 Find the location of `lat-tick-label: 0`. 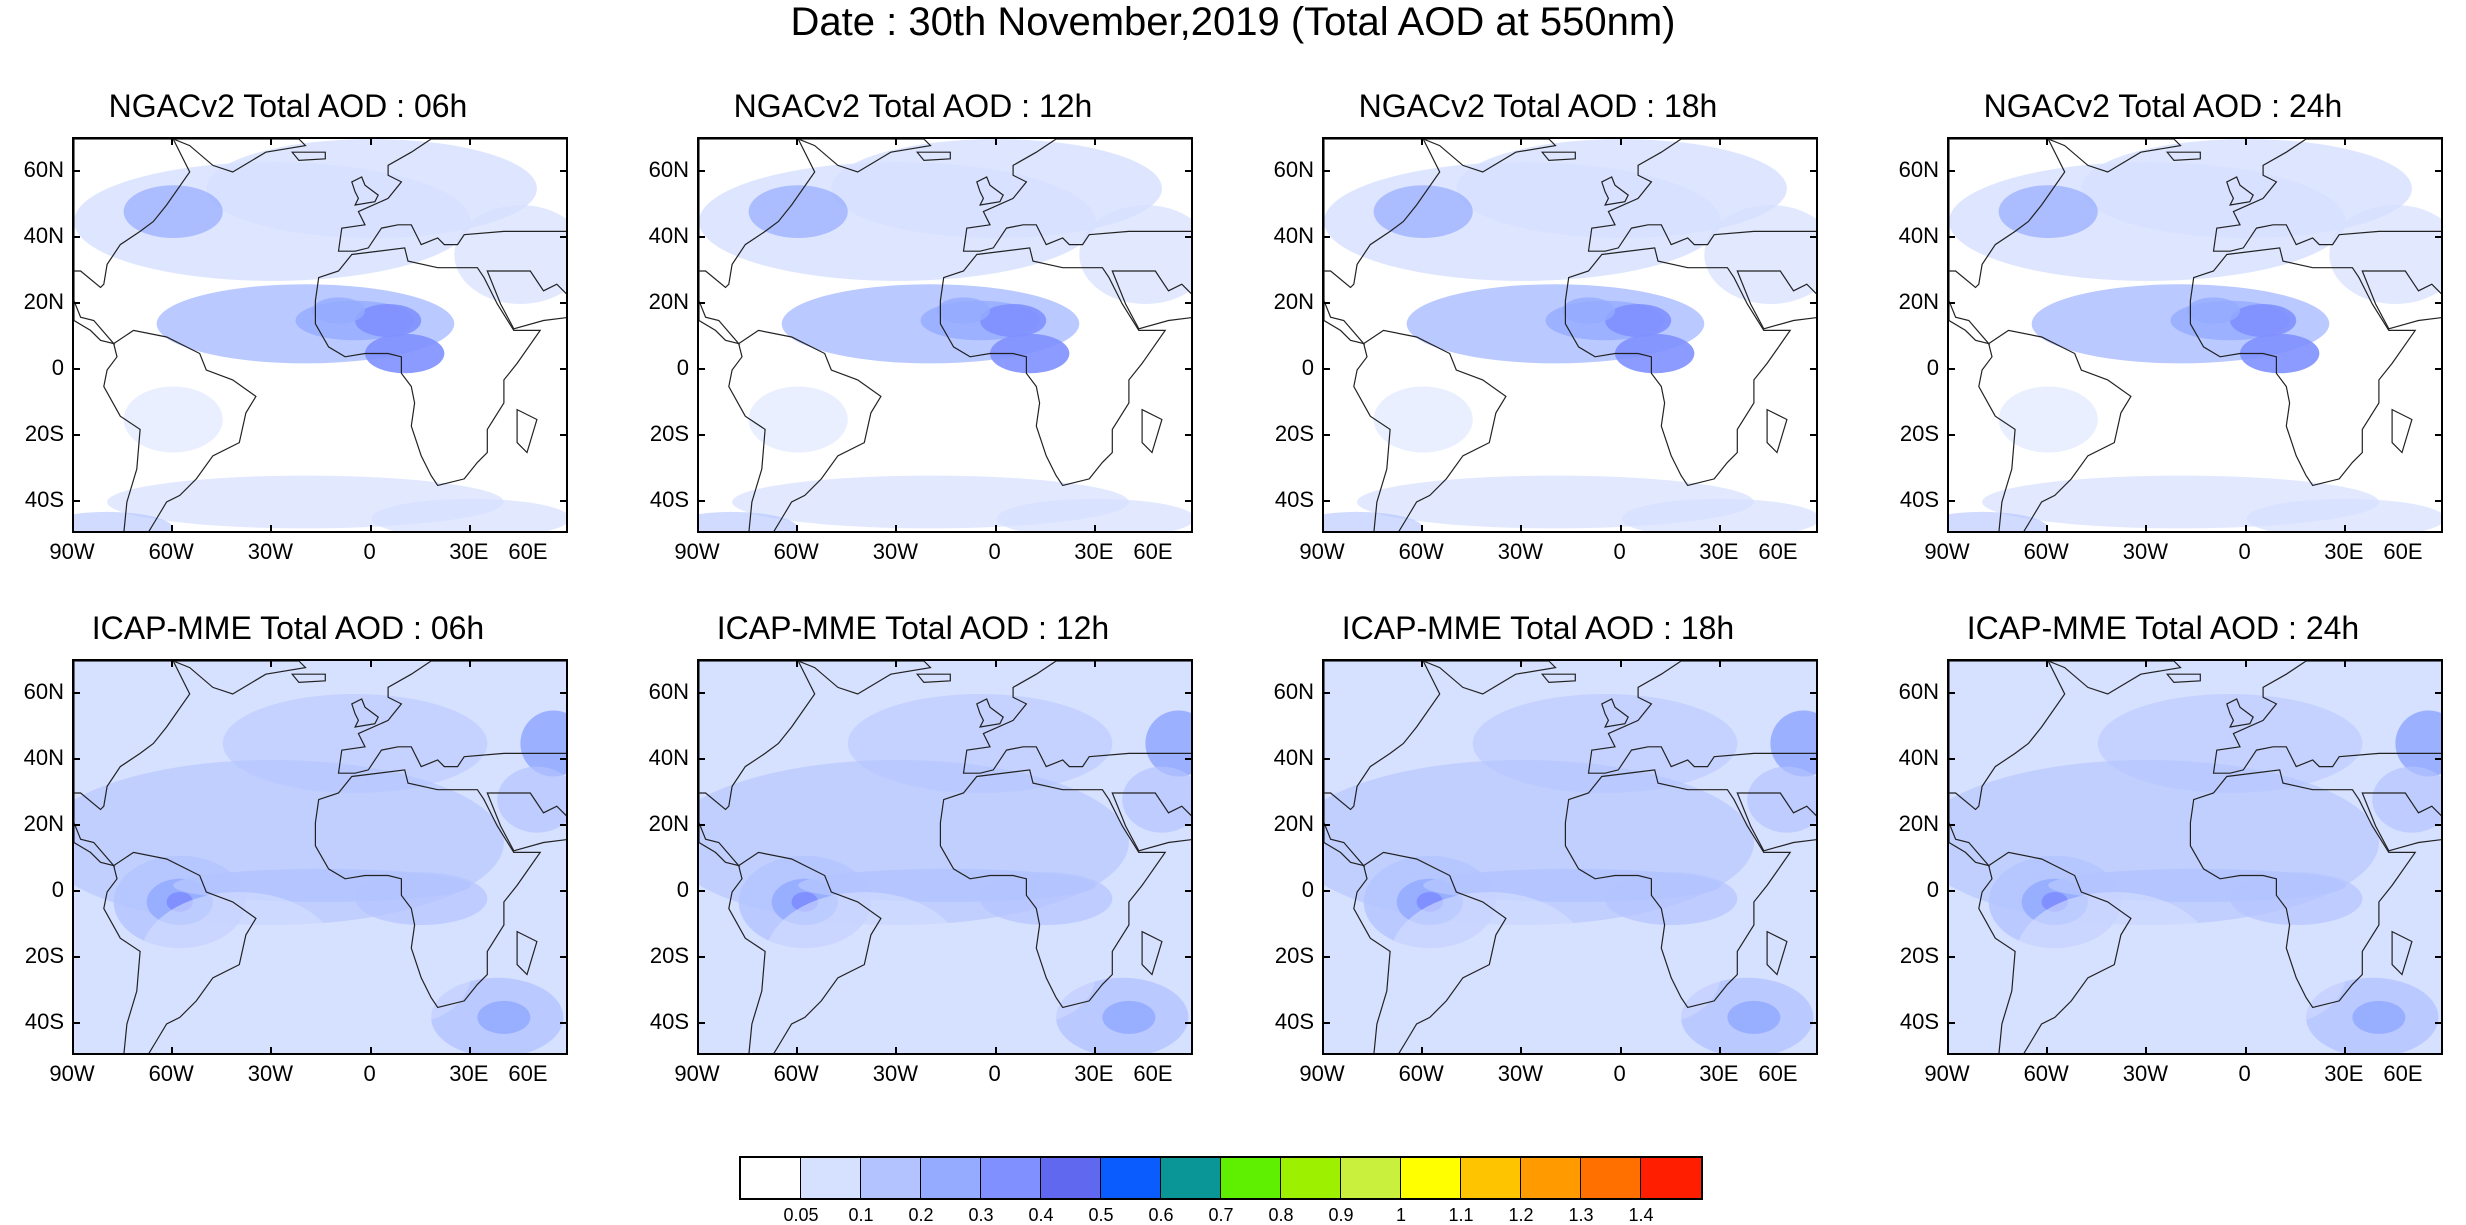

lat-tick-label: 0 is located at coordinates (57, 367).